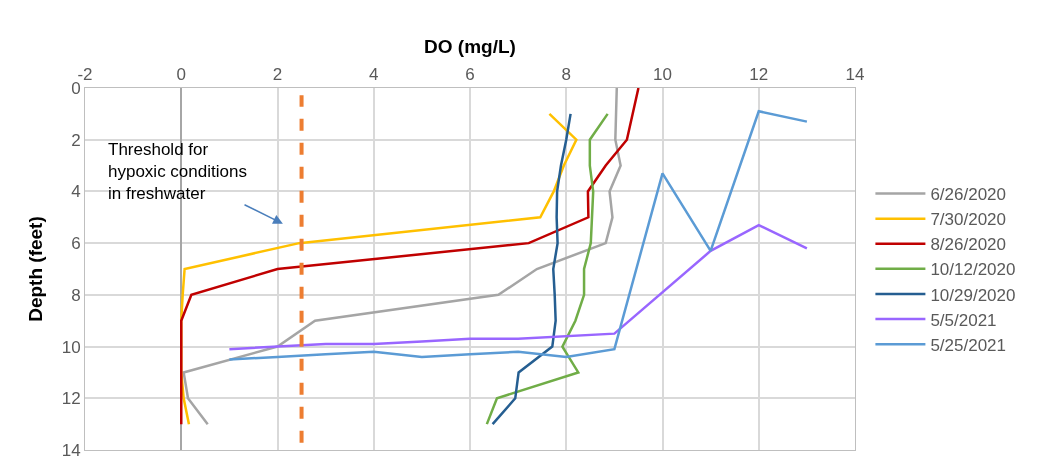  What do you see at coordinates (181, 75) in the screenshot?
I see `x-tick-label: 0` at bounding box center [181, 75].